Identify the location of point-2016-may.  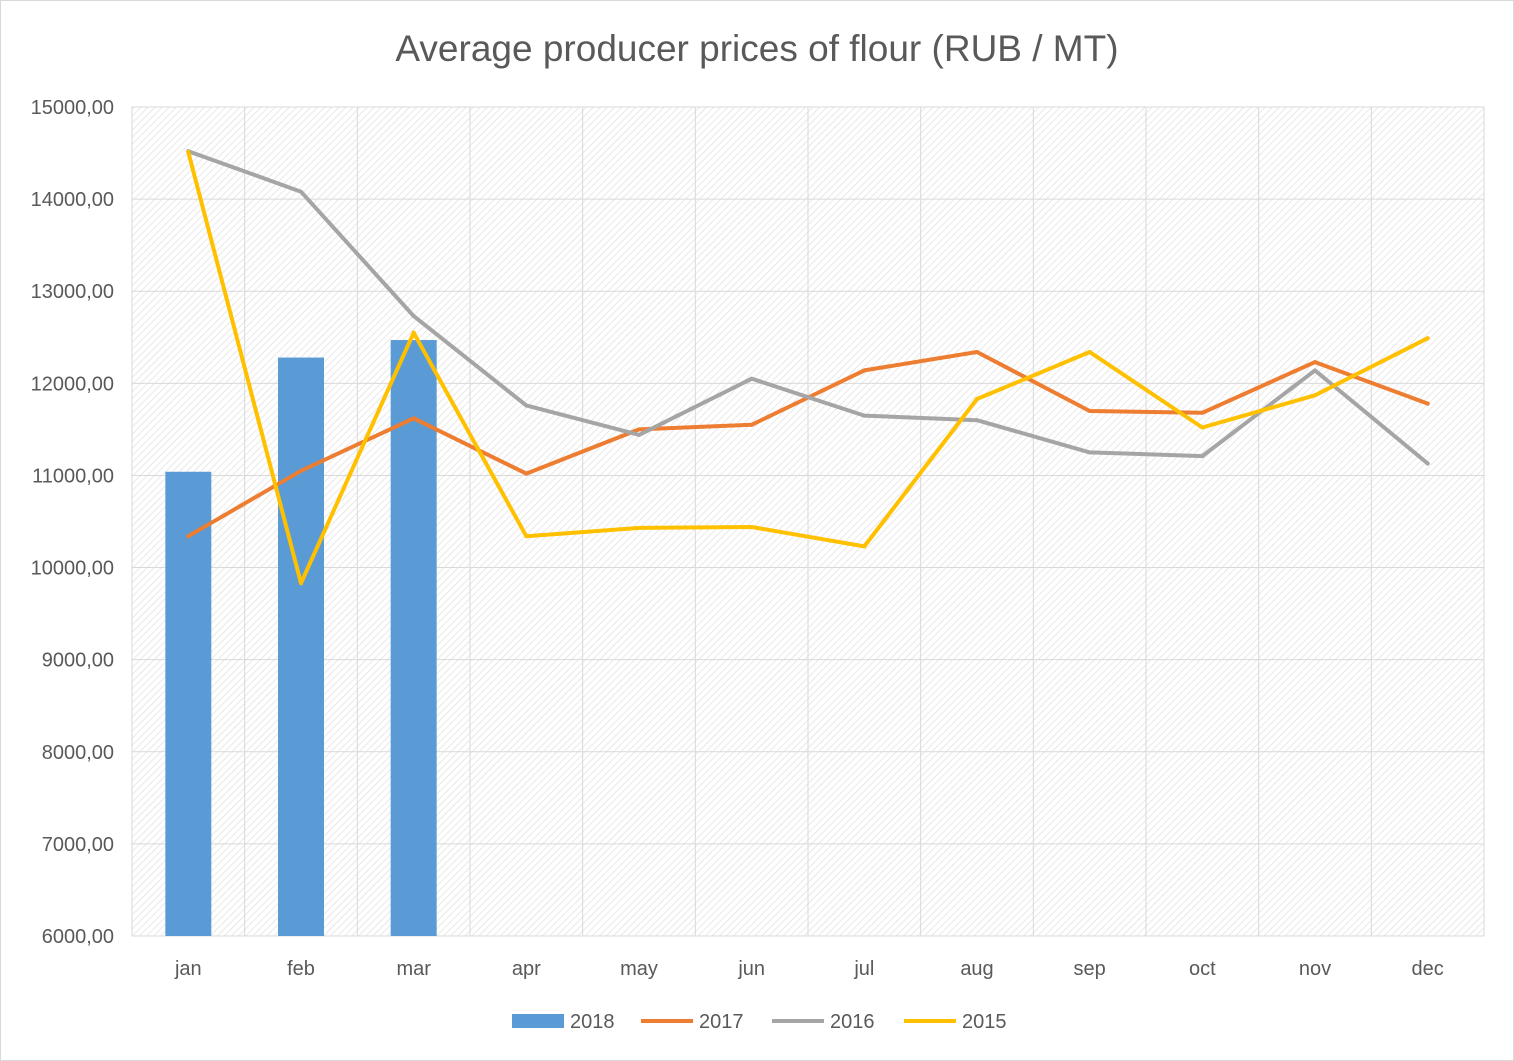
(639, 434).